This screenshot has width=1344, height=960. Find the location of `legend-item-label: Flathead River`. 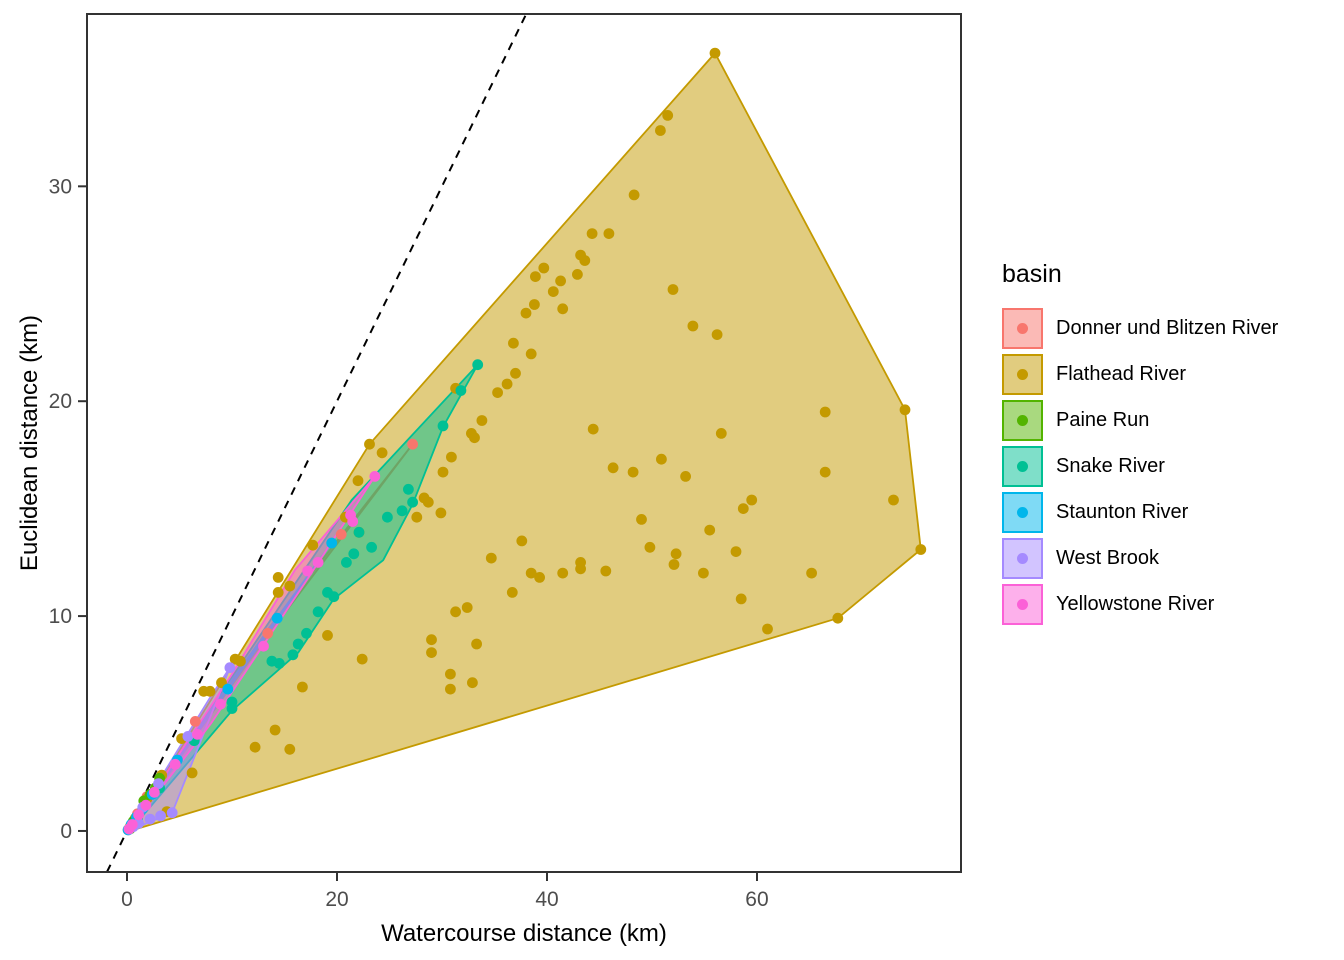

legend-item-label: Flathead River is located at coordinates (1121, 373).